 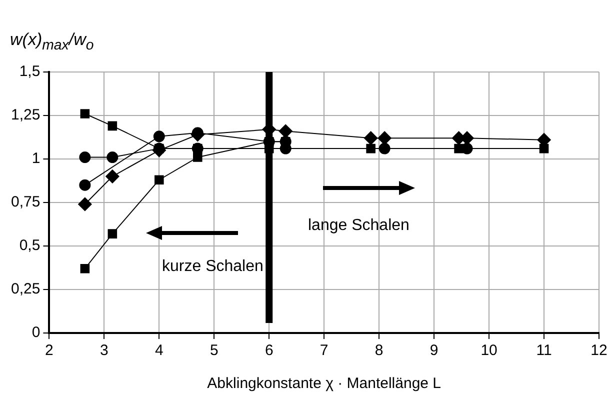 What do you see at coordinates (29, 71) in the screenshot?
I see `y-tick-label: 1,5` at bounding box center [29, 71].